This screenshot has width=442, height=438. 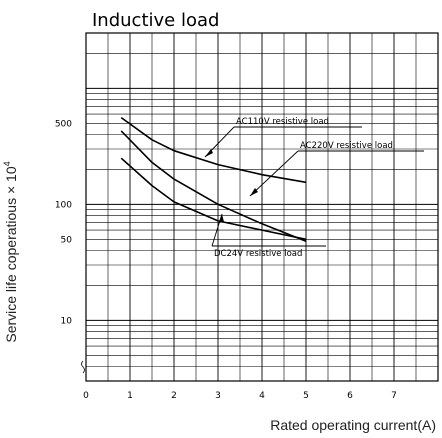 What do you see at coordinates (86, 396) in the screenshot?
I see `x-tick-label: 0` at bounding box center [86, 396].